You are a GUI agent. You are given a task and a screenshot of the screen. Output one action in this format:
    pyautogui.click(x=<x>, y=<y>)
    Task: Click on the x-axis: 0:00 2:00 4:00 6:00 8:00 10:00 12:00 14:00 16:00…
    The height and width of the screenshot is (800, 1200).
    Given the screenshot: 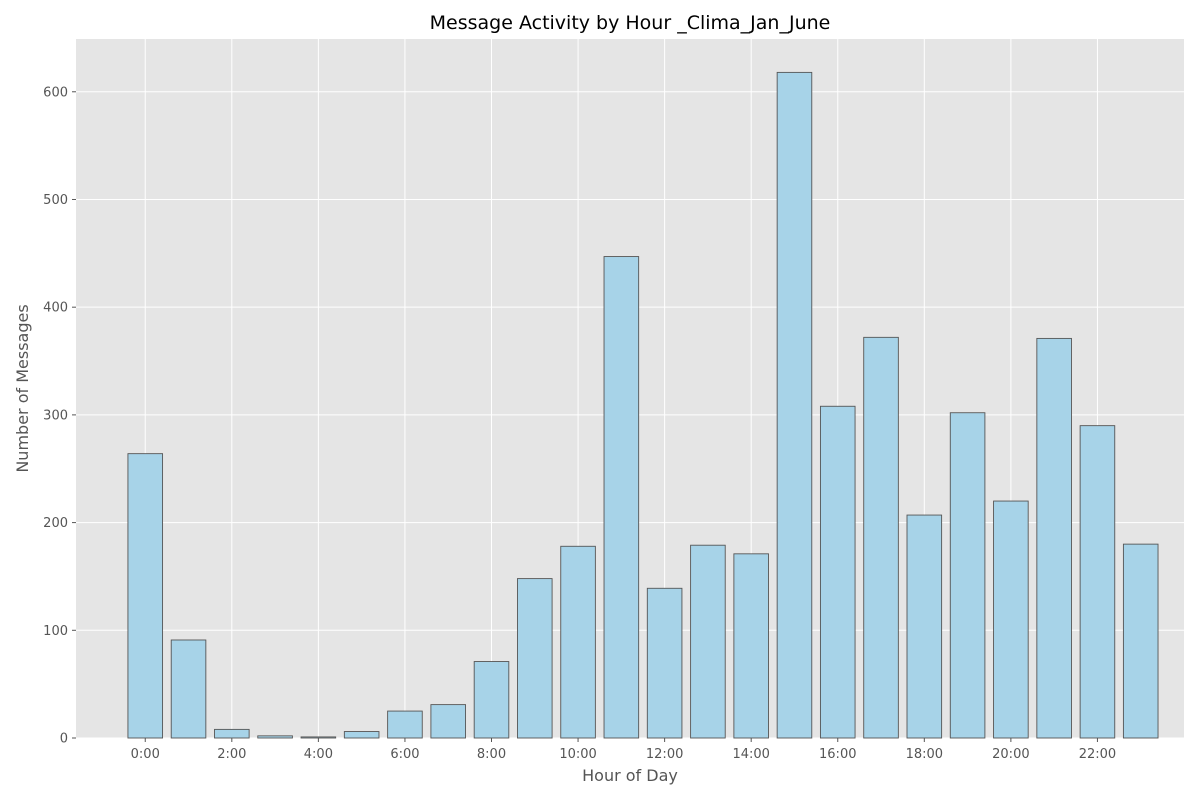 What is the action you would take?
    pyautogui.click(x=623, y=750)
    